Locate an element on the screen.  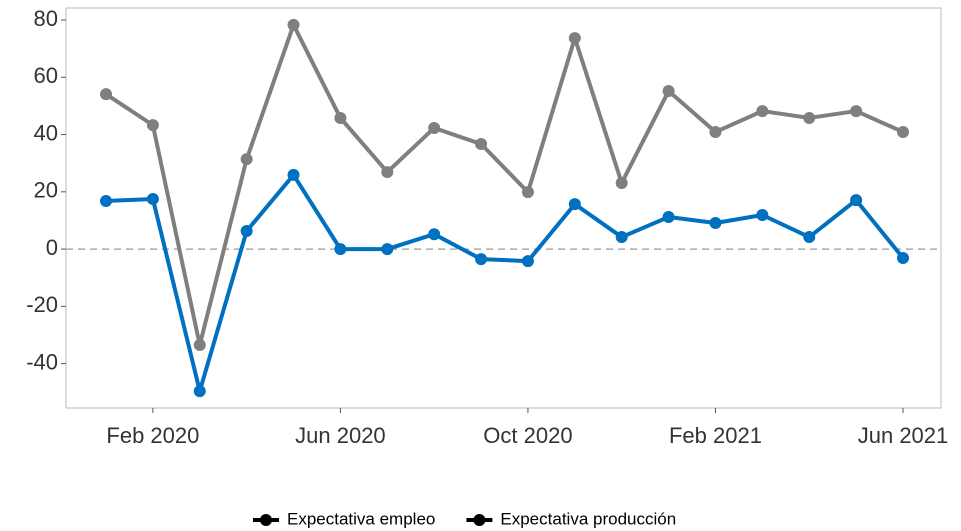
y-tick-label: 40 is located at coordinates (46, 132).